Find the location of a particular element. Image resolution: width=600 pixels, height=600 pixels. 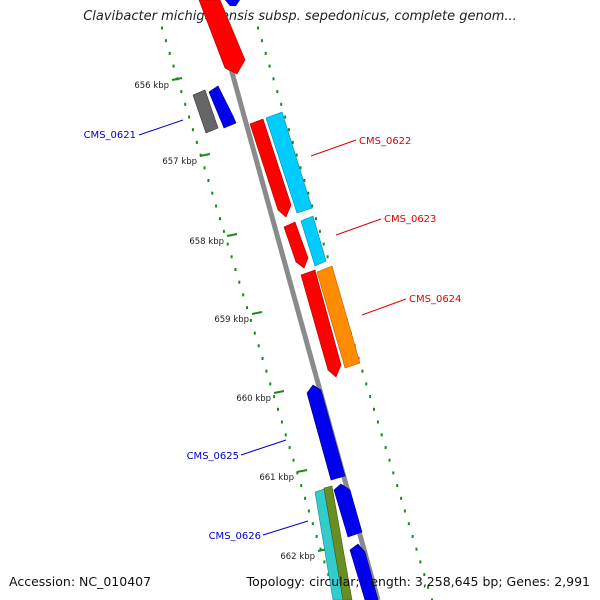

tick-label-661: 661 kbp is located at coordinates (276, 478).